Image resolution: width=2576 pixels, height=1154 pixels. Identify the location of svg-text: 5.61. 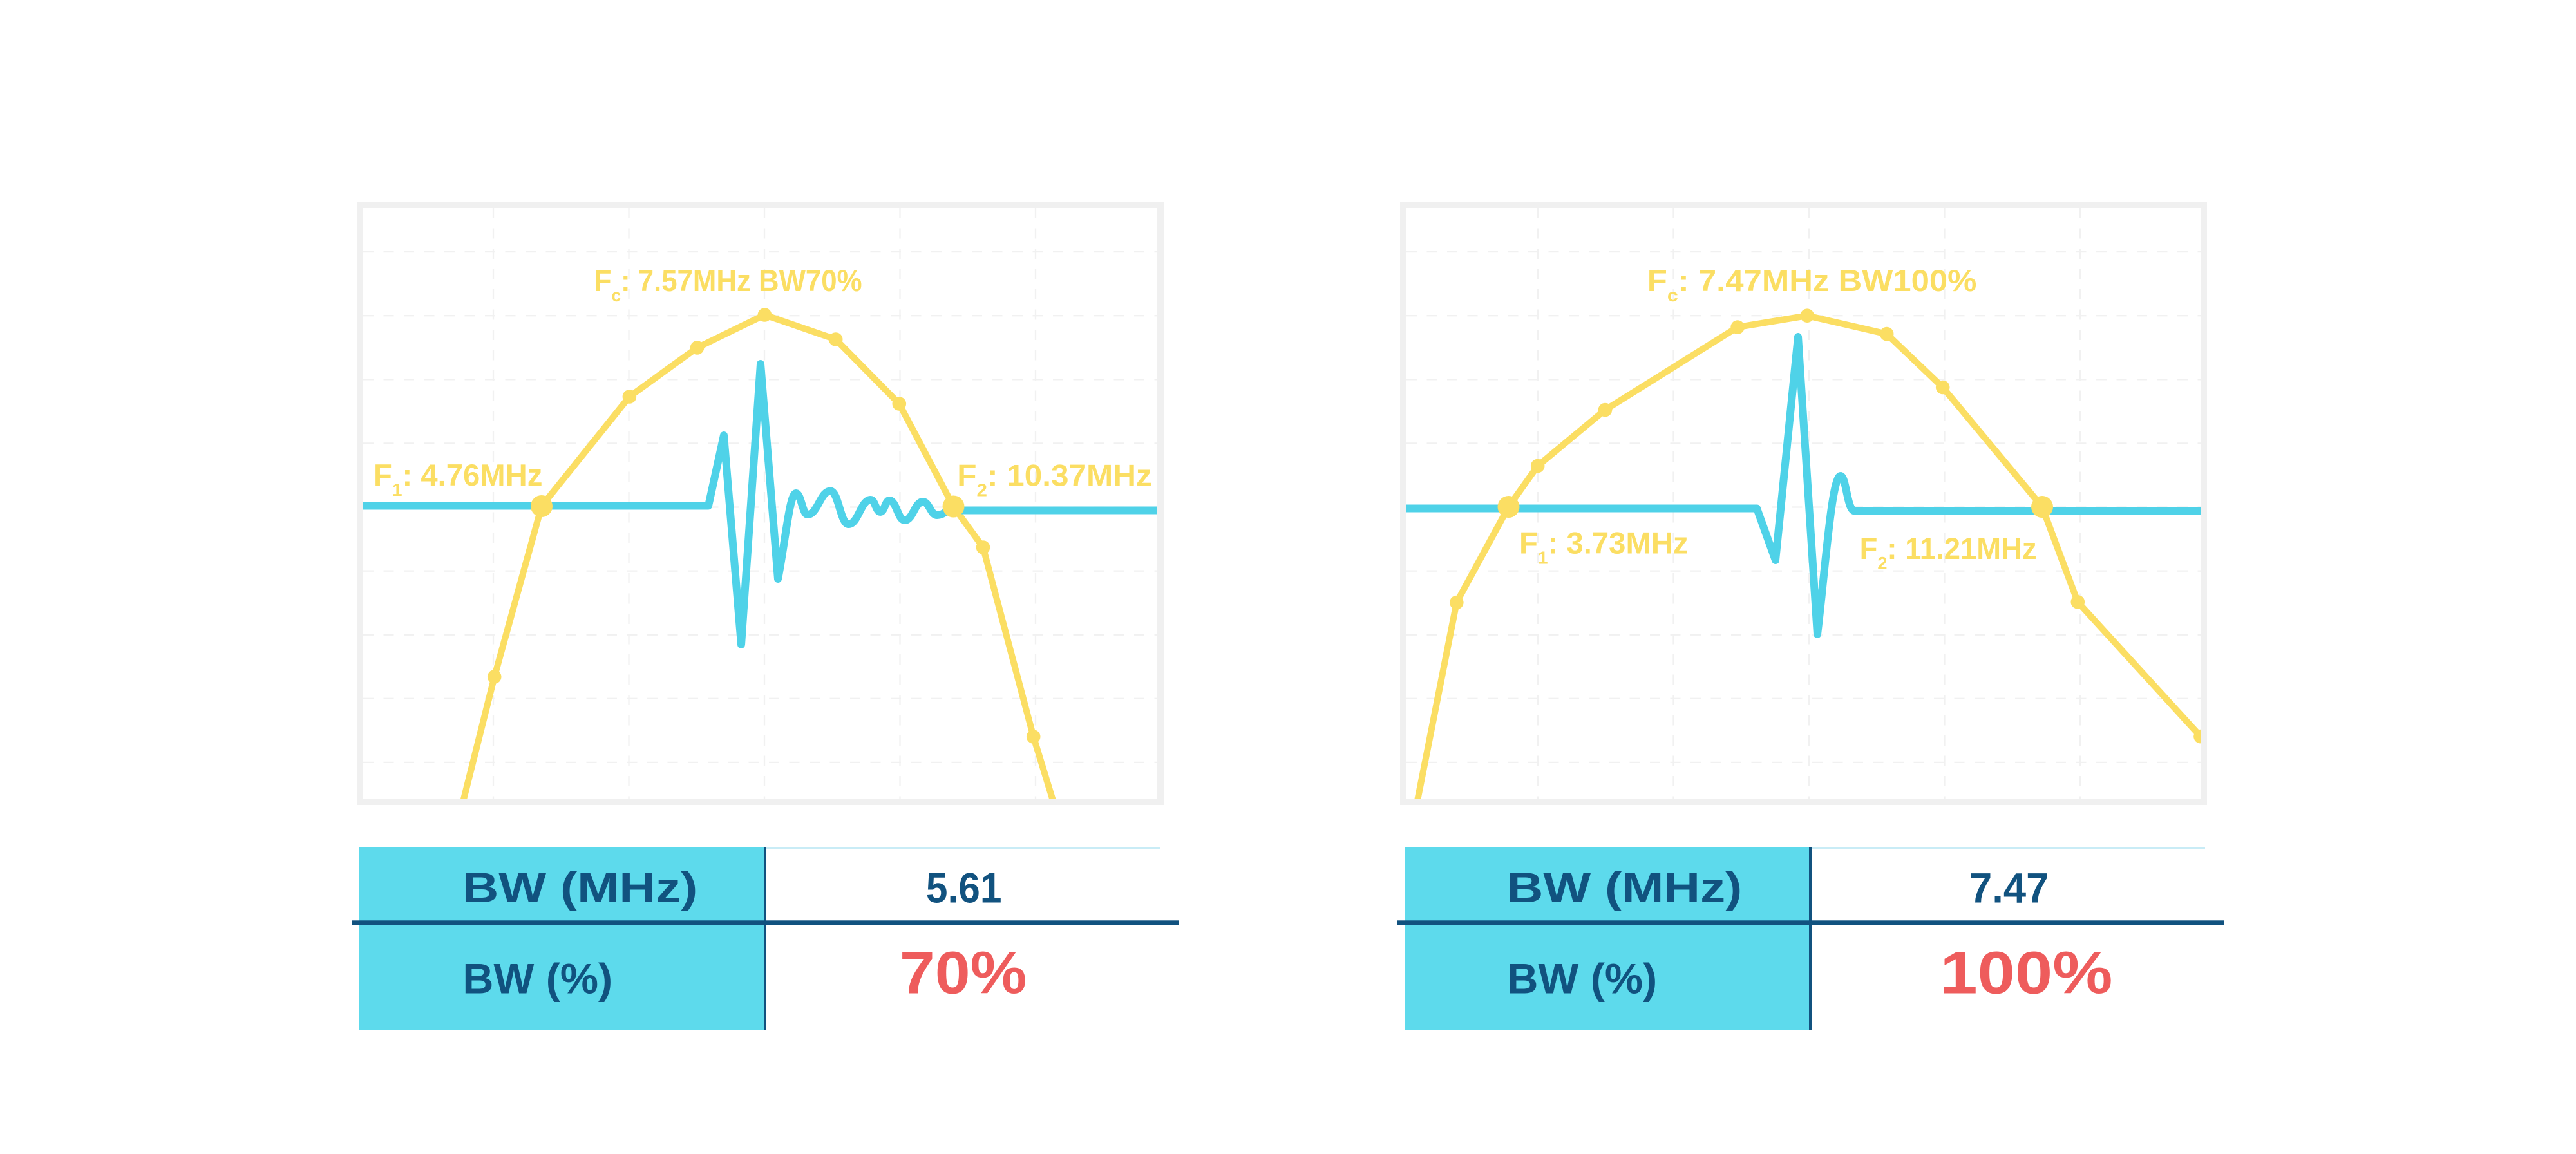
(964, 889).